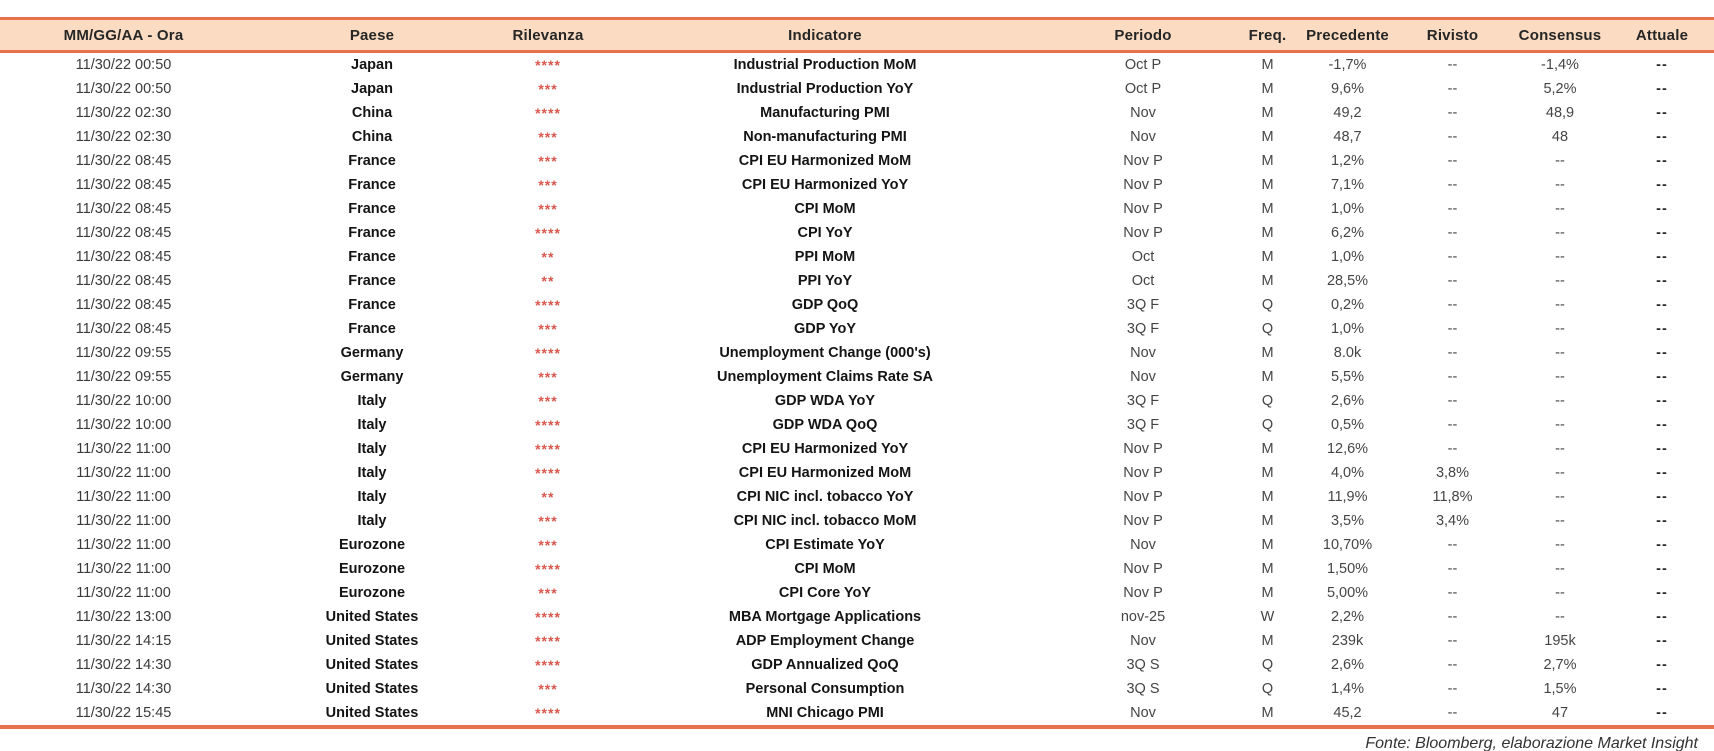 The width and height of the screenshot is (1714, 751). What do you see at coordinates (1347, 641) in the screenshot?
I see `cell-previous-value: 239k` at bounding box center [1347, 641].